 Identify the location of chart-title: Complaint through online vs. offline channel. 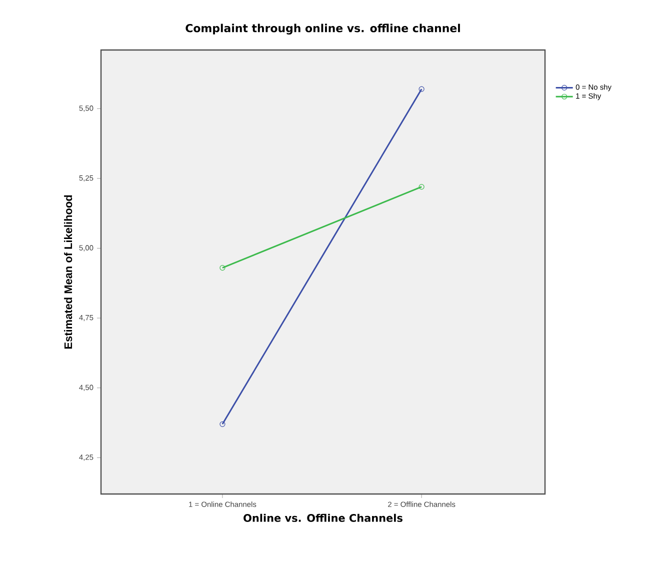
(323, 29).